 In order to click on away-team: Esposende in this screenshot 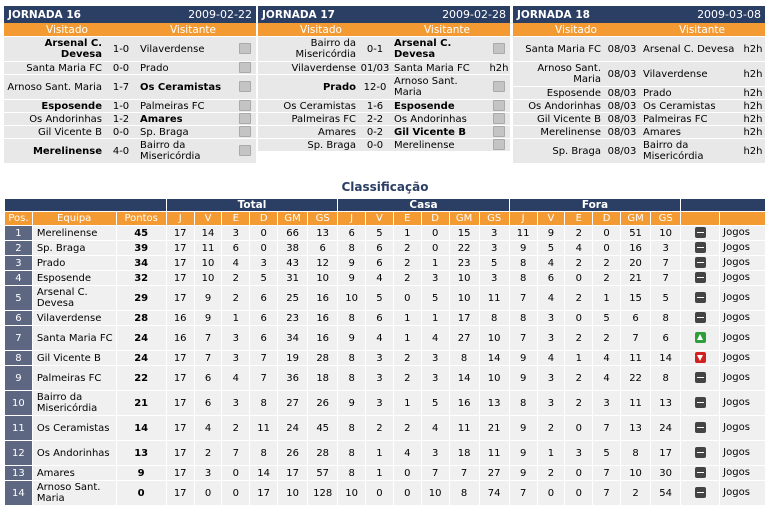, I will do `click(440, 106)`.